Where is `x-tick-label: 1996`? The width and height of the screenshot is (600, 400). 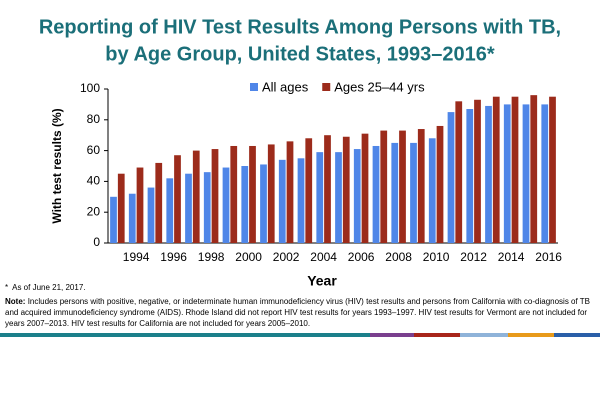
x-tick-label: 1996 is located at coordinates (173, 257).